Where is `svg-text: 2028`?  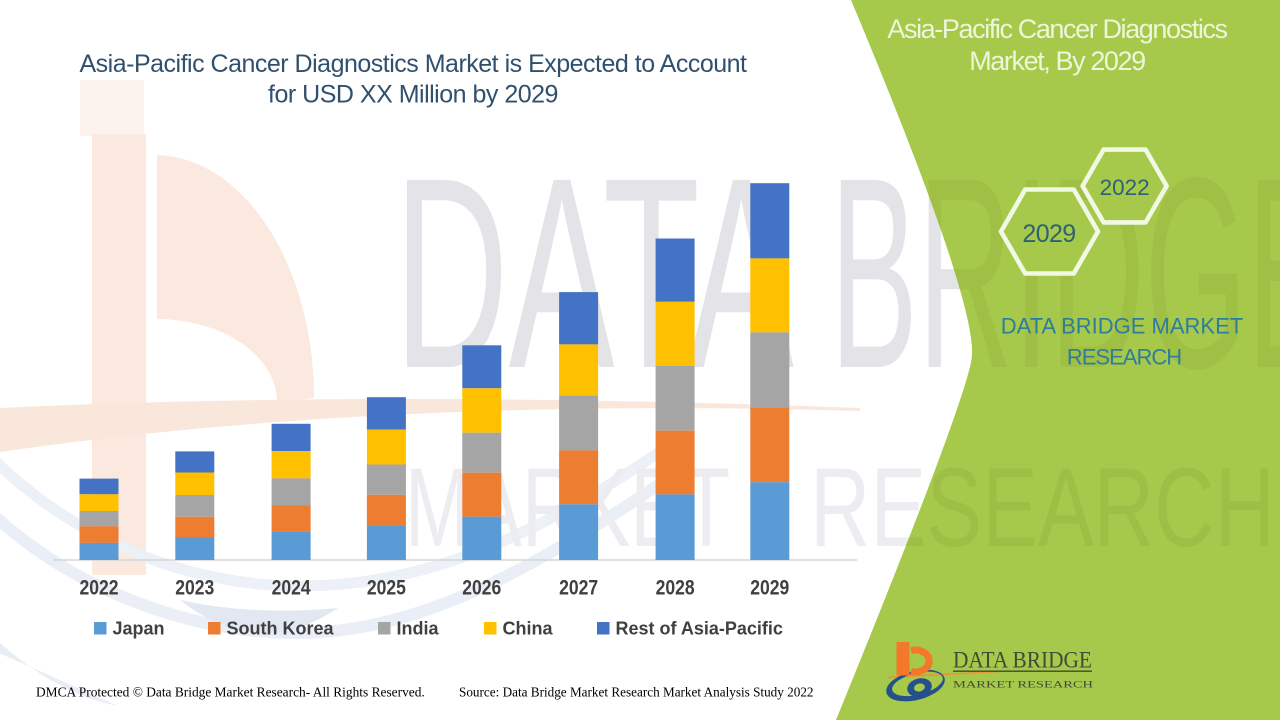 svg-text: 2028 is located at coordinates (675, 588).